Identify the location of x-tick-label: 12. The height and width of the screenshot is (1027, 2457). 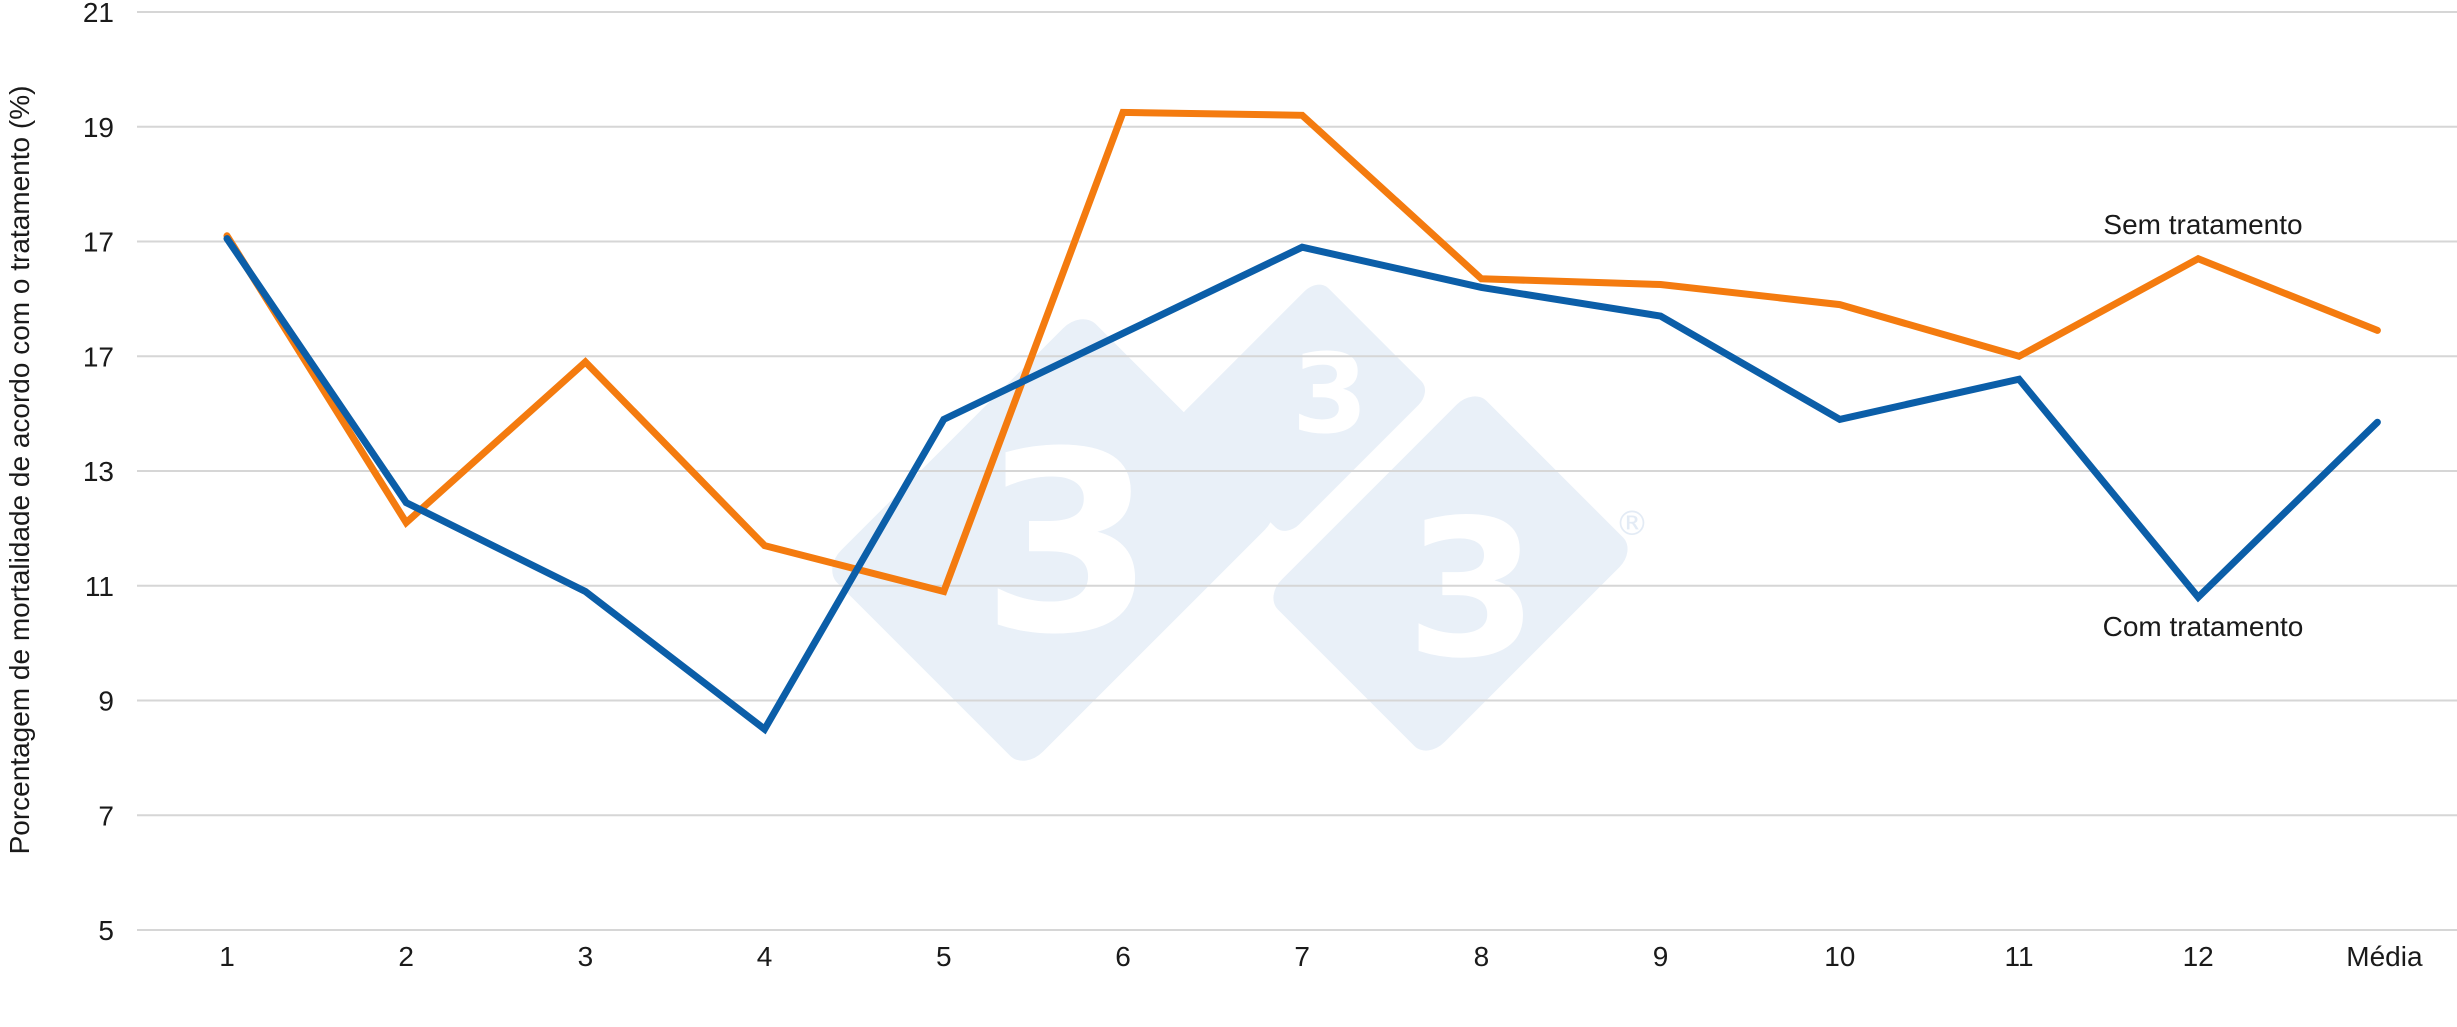
(2198, 956).